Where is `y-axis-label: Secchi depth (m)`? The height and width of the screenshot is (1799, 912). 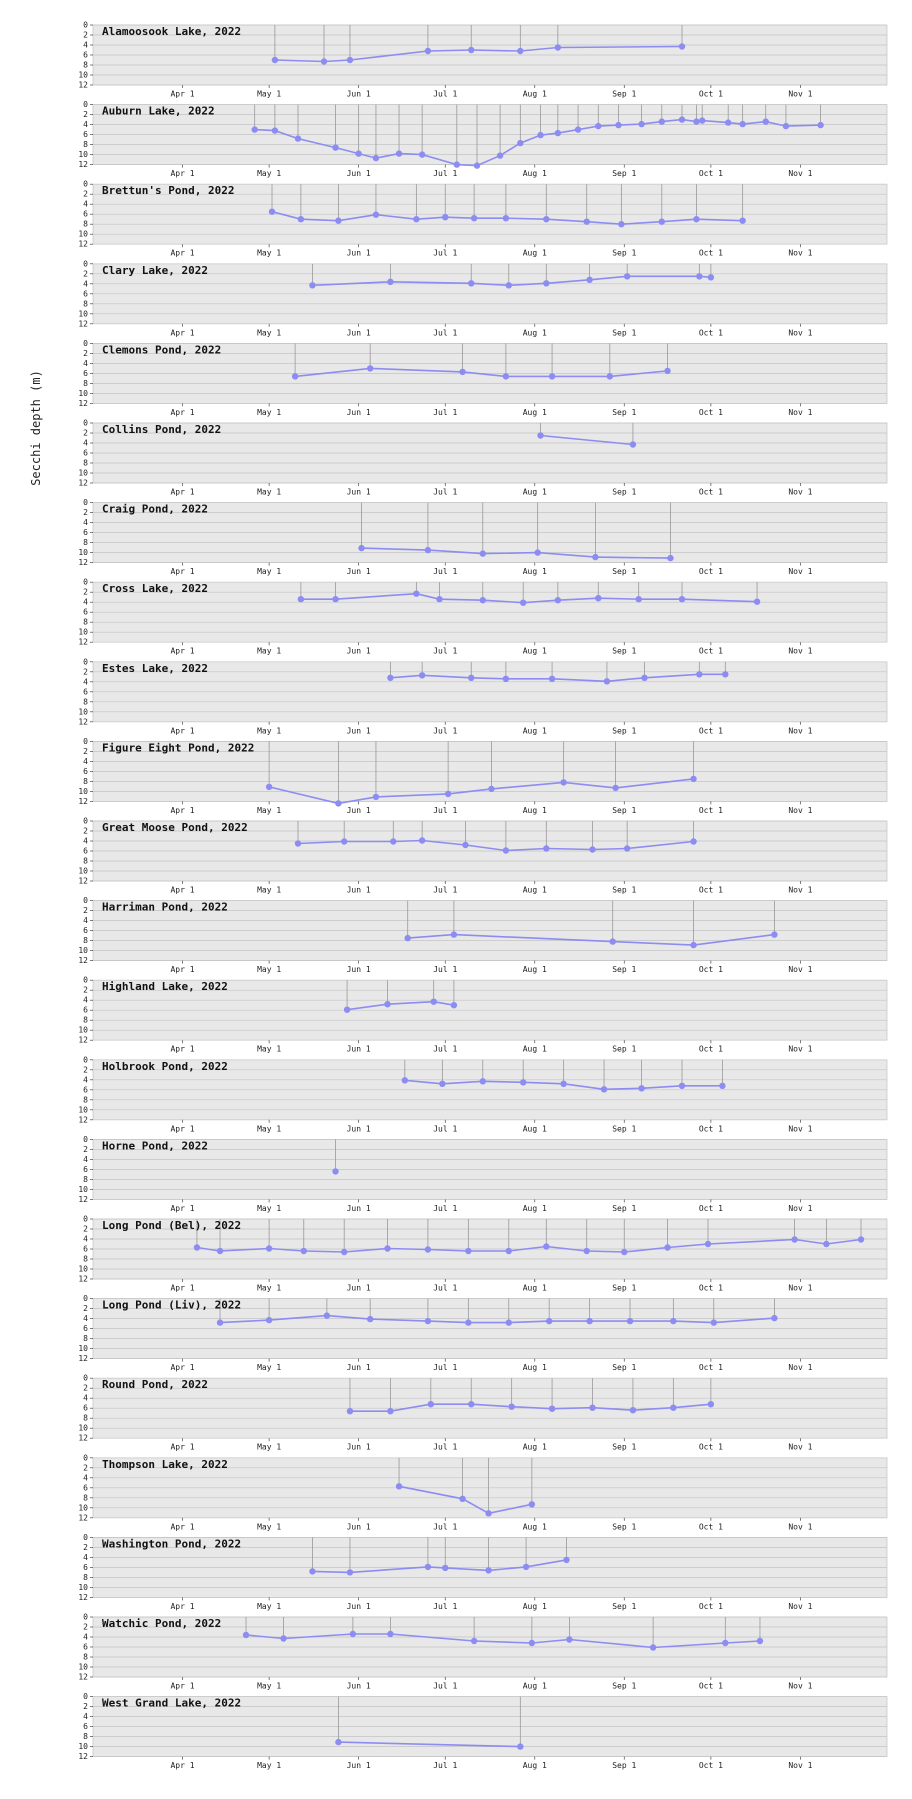
y-axis-label: Secchi depth (m) is located at coordinates (36, 428).